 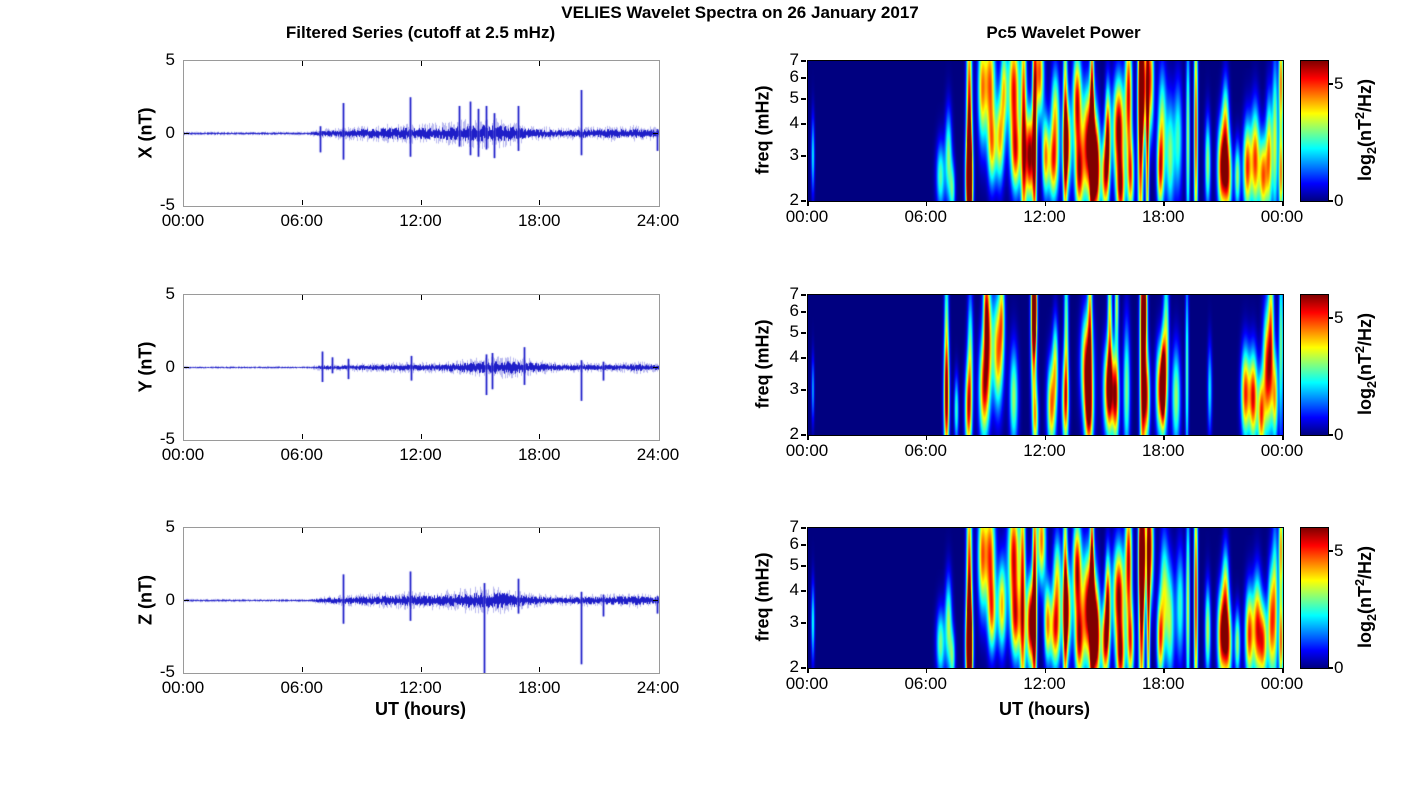 I want to click on wavelet-spectrogram-z, so click(x=1045, y=598).